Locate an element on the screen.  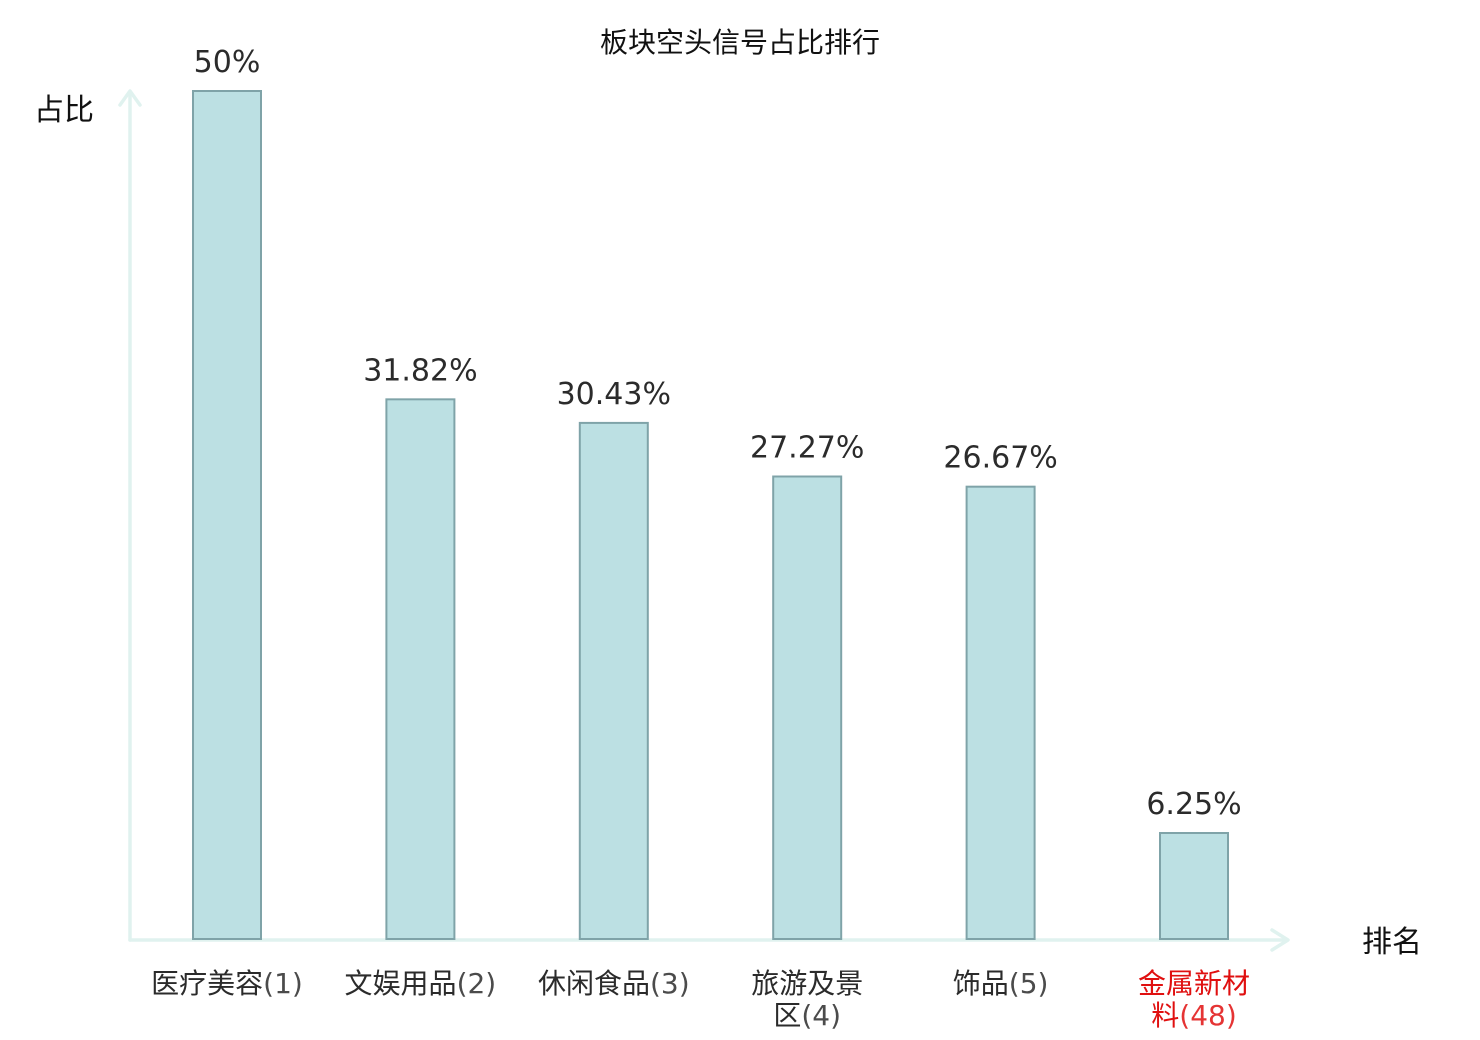
bar-value-label: 6.25% is located at coordinates (1193, 804).